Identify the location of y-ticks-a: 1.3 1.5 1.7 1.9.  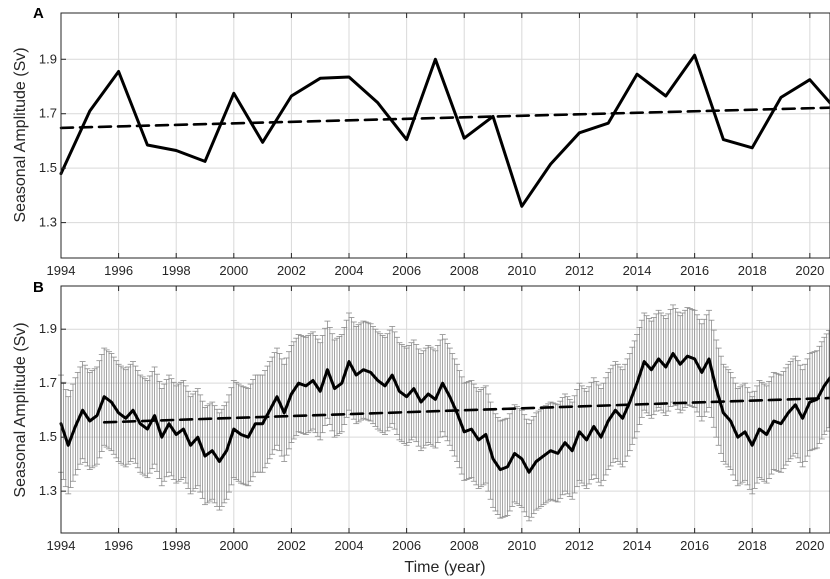
(52, 140).